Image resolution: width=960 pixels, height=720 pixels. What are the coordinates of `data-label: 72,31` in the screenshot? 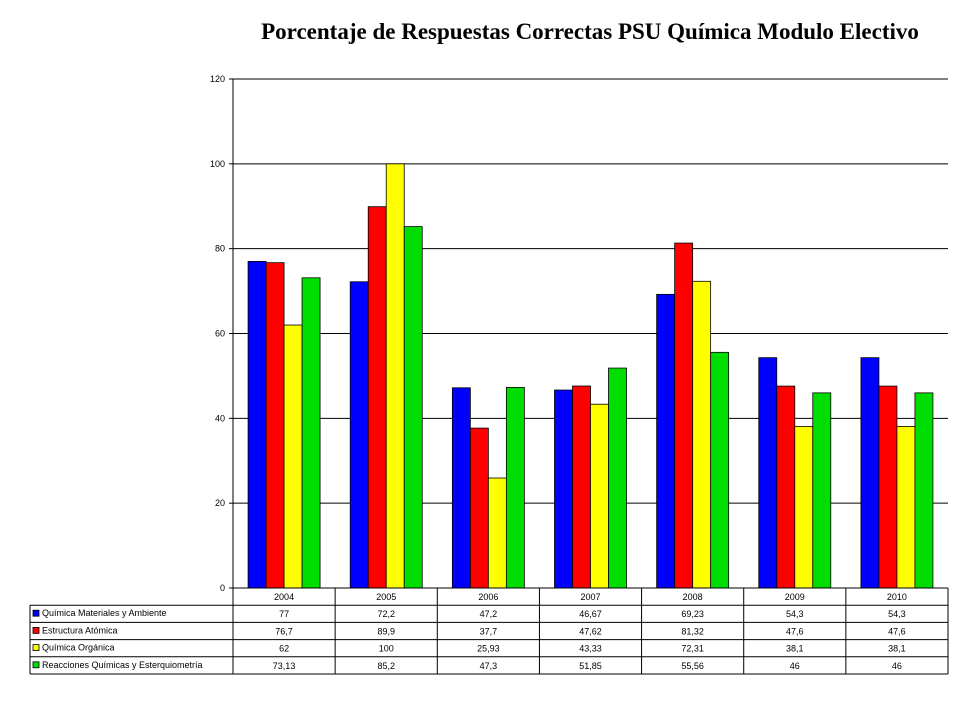 It's located at (692, 649).